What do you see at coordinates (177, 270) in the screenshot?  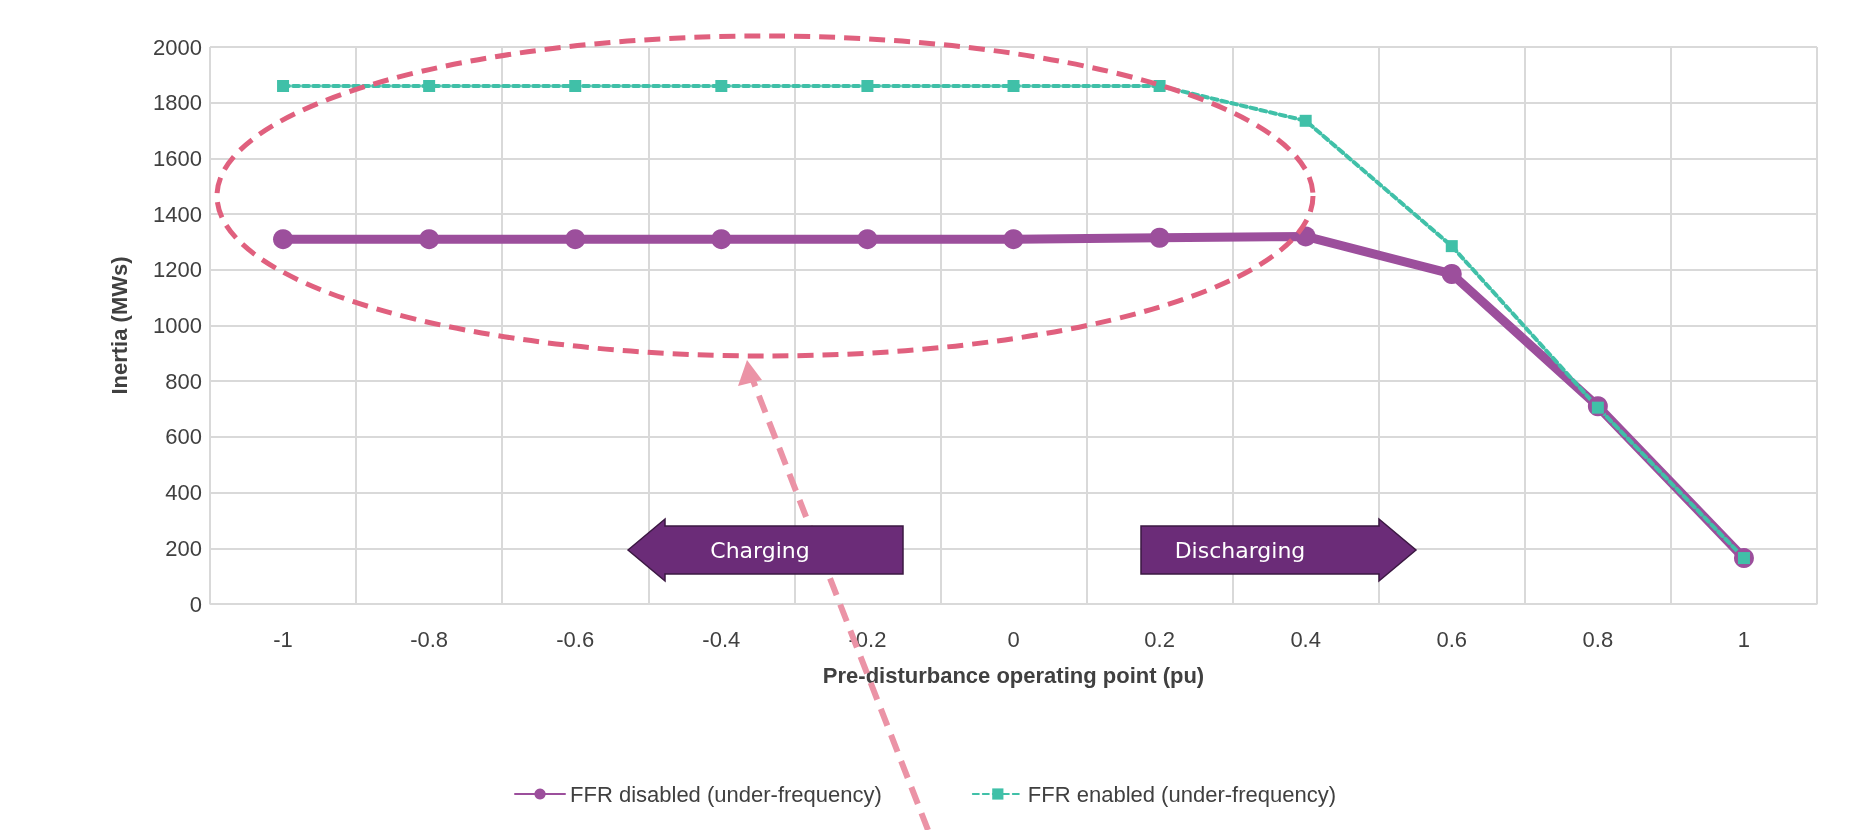 I see `y-tick-label: 1200` at bounding box center [177, 270].